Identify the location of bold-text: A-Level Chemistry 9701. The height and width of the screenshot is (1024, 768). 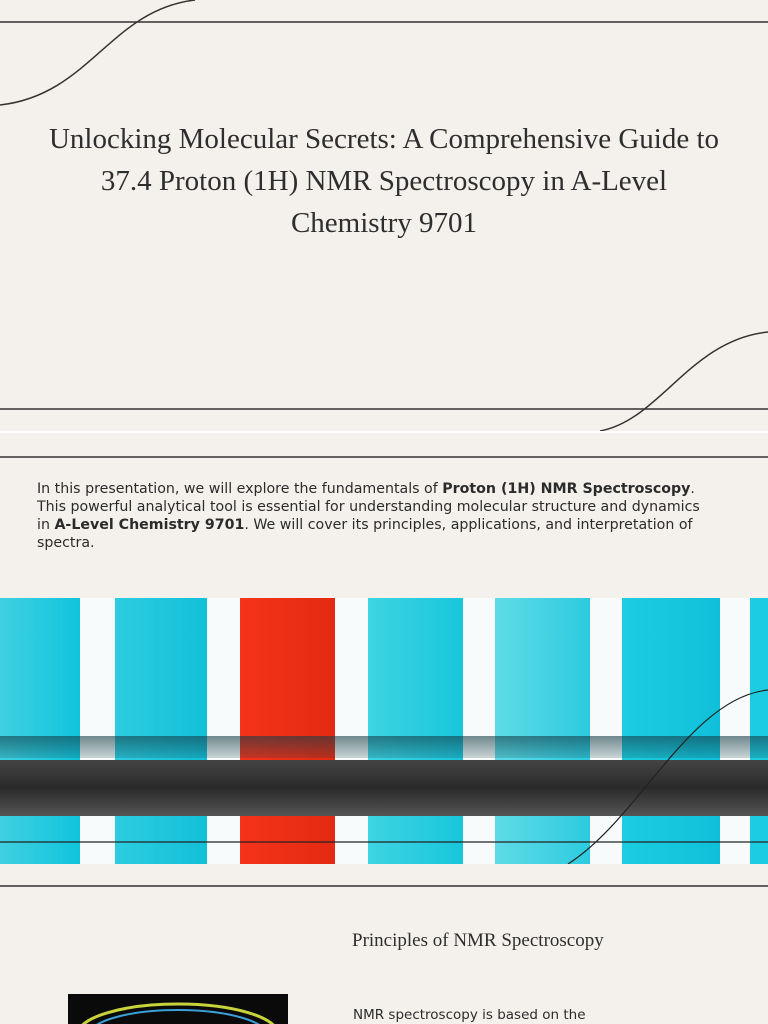
(149, 525).